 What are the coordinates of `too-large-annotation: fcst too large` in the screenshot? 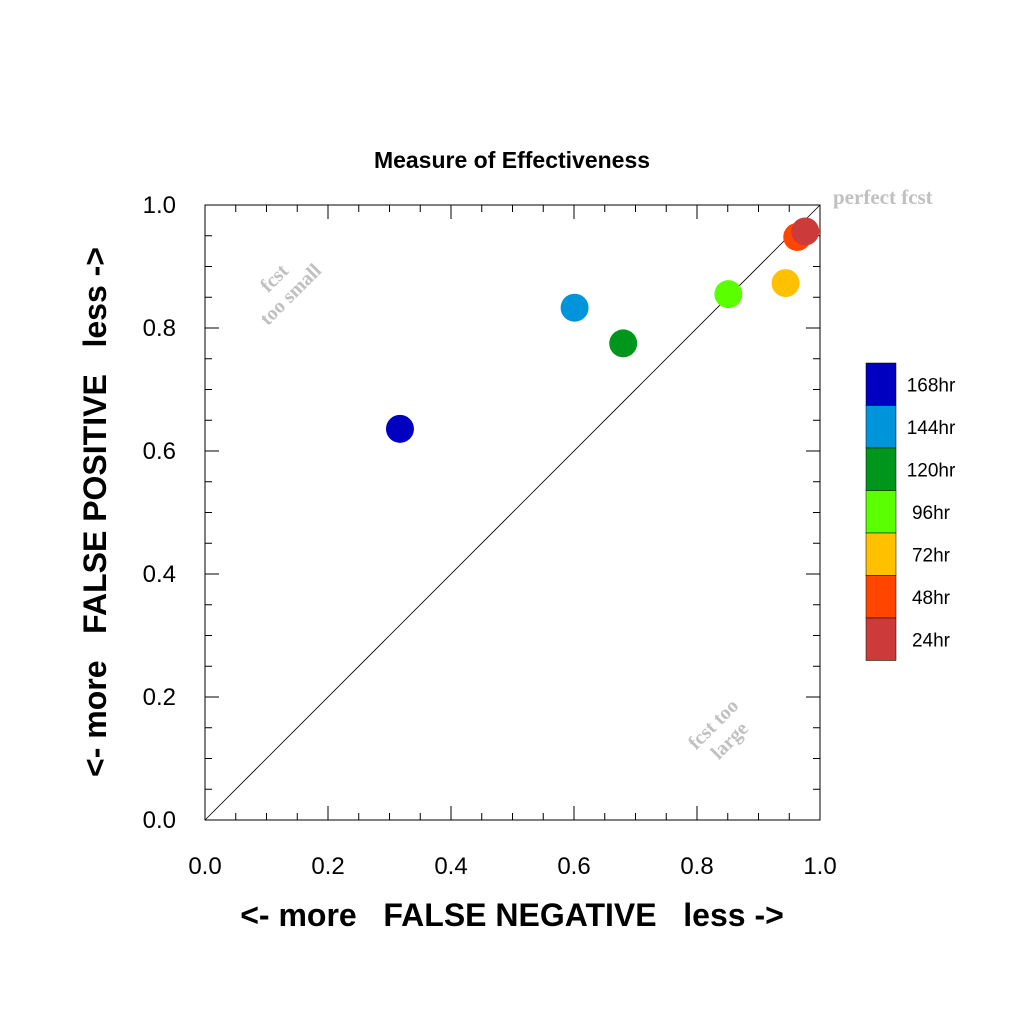 It's located at (718, 729).